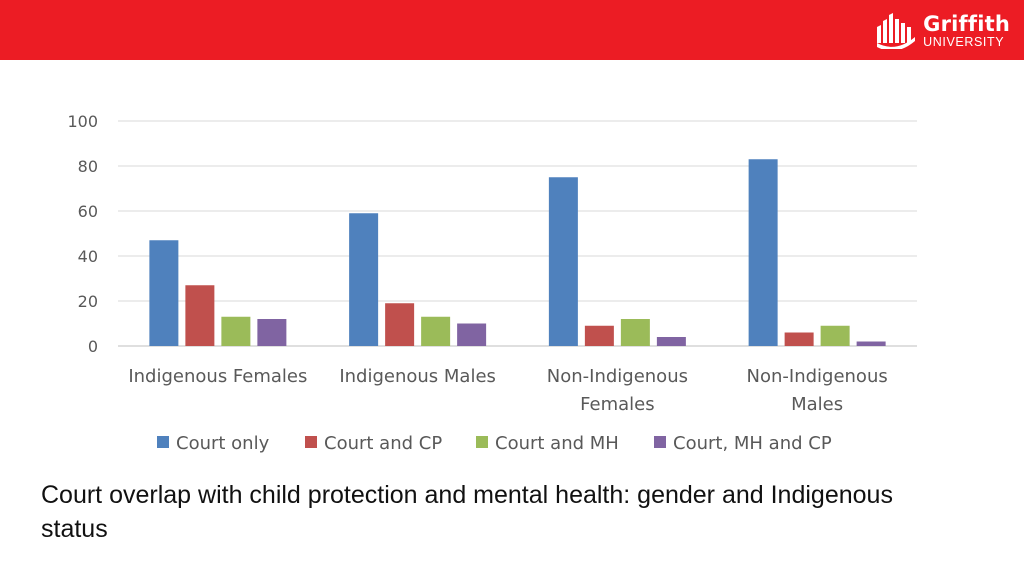  What do you see at coordinates (88, 256) in the screenshot?
I see `y-tick-label: 40` at bounding box center [88, 256].